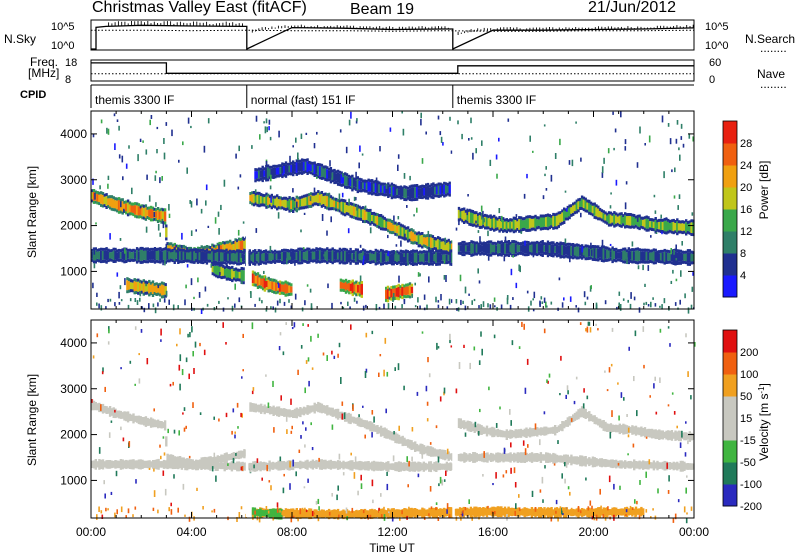 This screenshot has width=800, height=554. Describe the element at coordinates (743, 254) in the screenshot. I see `colorbar-tick-label: 8` at that location.